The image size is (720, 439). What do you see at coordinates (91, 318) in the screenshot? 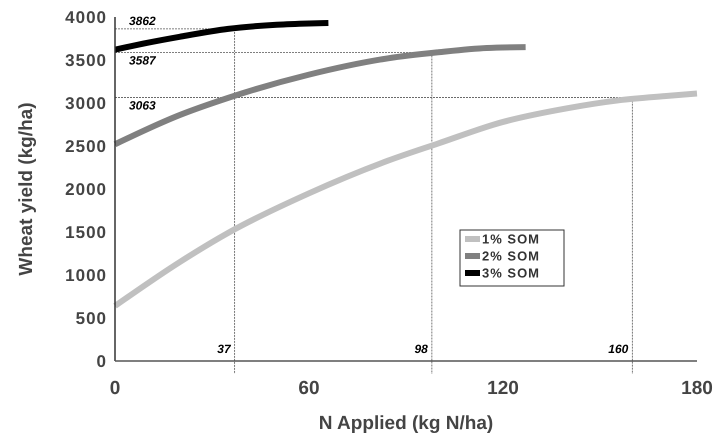
I see `y-tick-label: 500` at bounding box center [91, 318].